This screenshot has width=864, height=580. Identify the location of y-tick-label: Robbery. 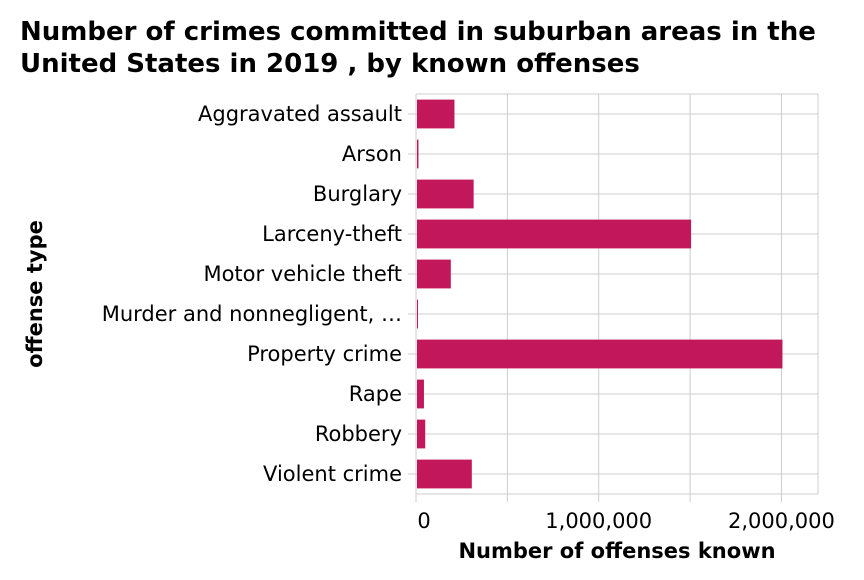
(358, 434).